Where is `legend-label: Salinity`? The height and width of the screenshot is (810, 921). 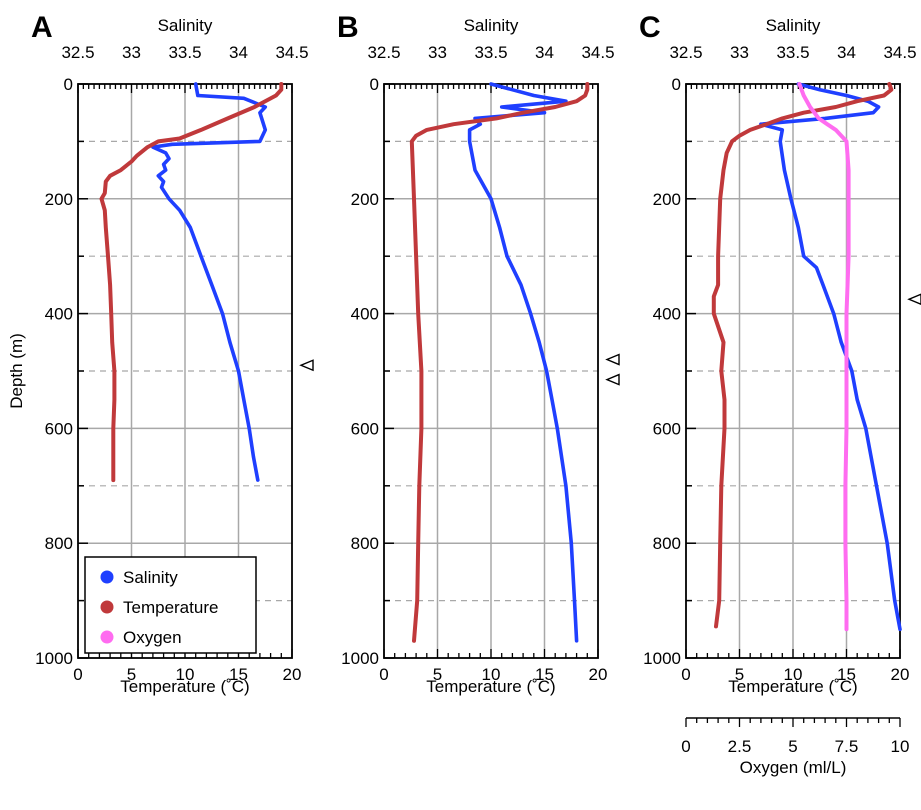 legend-label: Salinity is located at coordinates (150, 577).